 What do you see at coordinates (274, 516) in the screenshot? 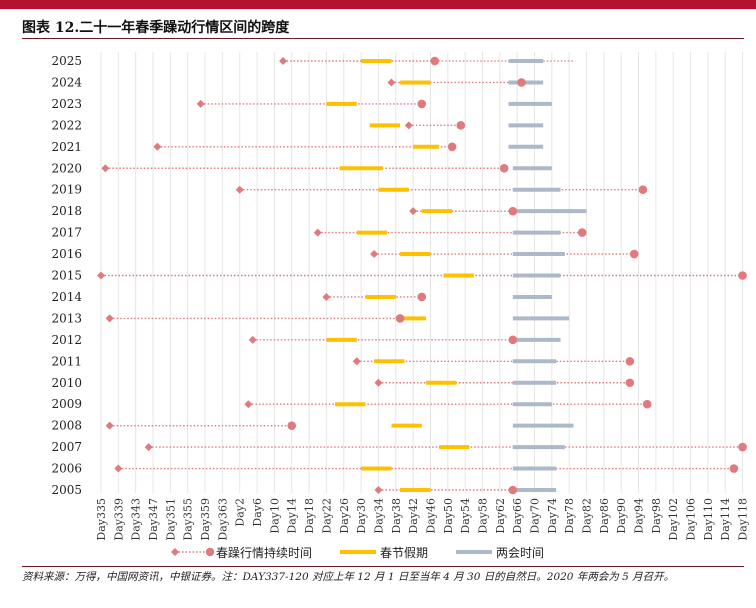
I see `x-tick-label: Day10` at bounding box center [274, 516].